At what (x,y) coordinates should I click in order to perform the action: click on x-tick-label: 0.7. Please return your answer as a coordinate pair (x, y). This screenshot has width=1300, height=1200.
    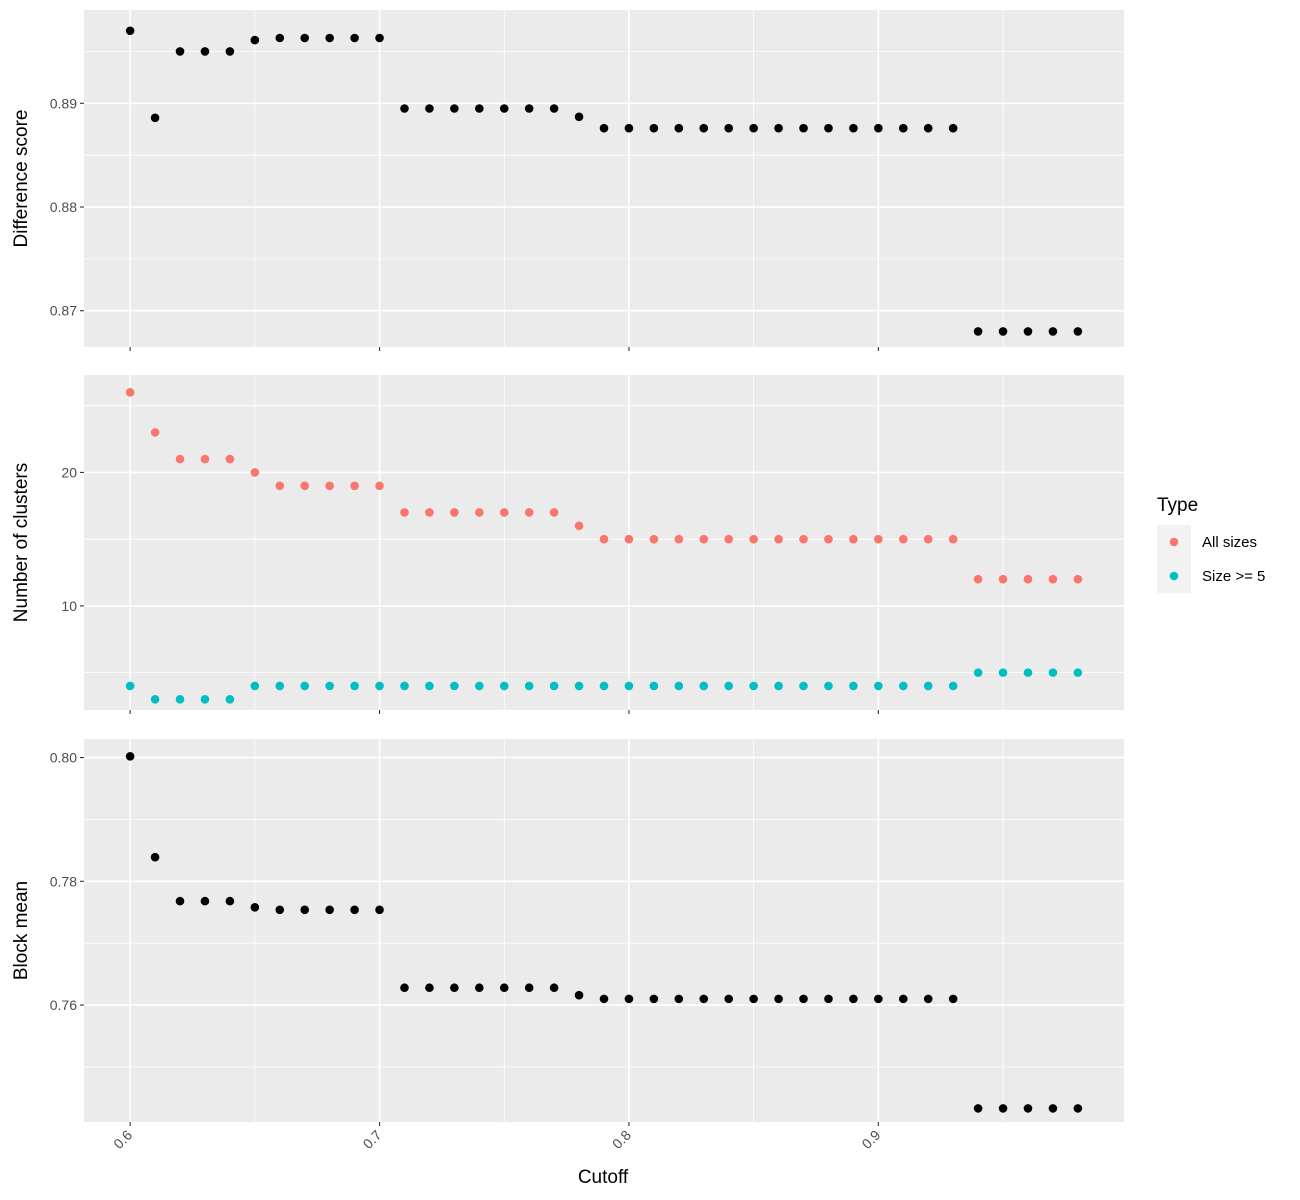
    Looking at the image, I should click on (372, 1139).